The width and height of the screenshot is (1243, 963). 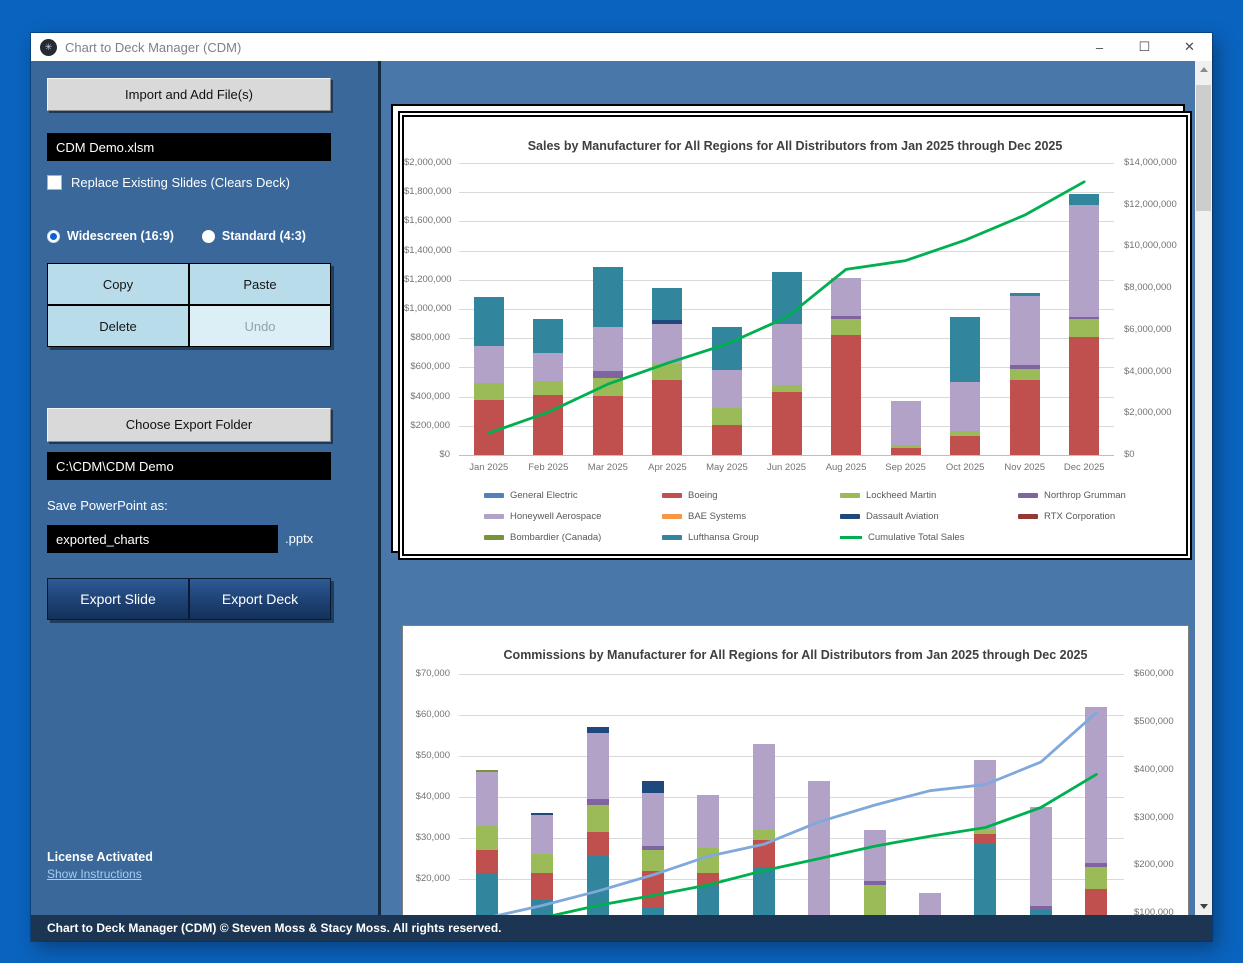 What do you see at coordinates (1084, 467) in the screenshot?
I see `x-axis-tick: Dec 2025` at bounding box center [1084, 467].